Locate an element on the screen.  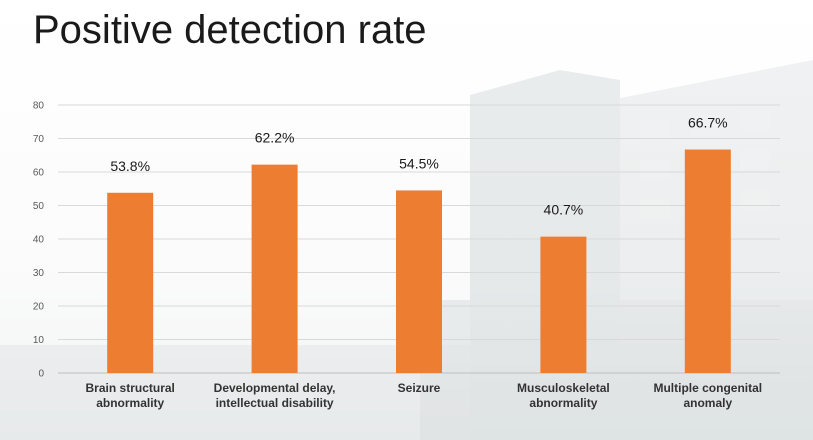
y-tick-label: 0 is located at coordinates (41, 374).